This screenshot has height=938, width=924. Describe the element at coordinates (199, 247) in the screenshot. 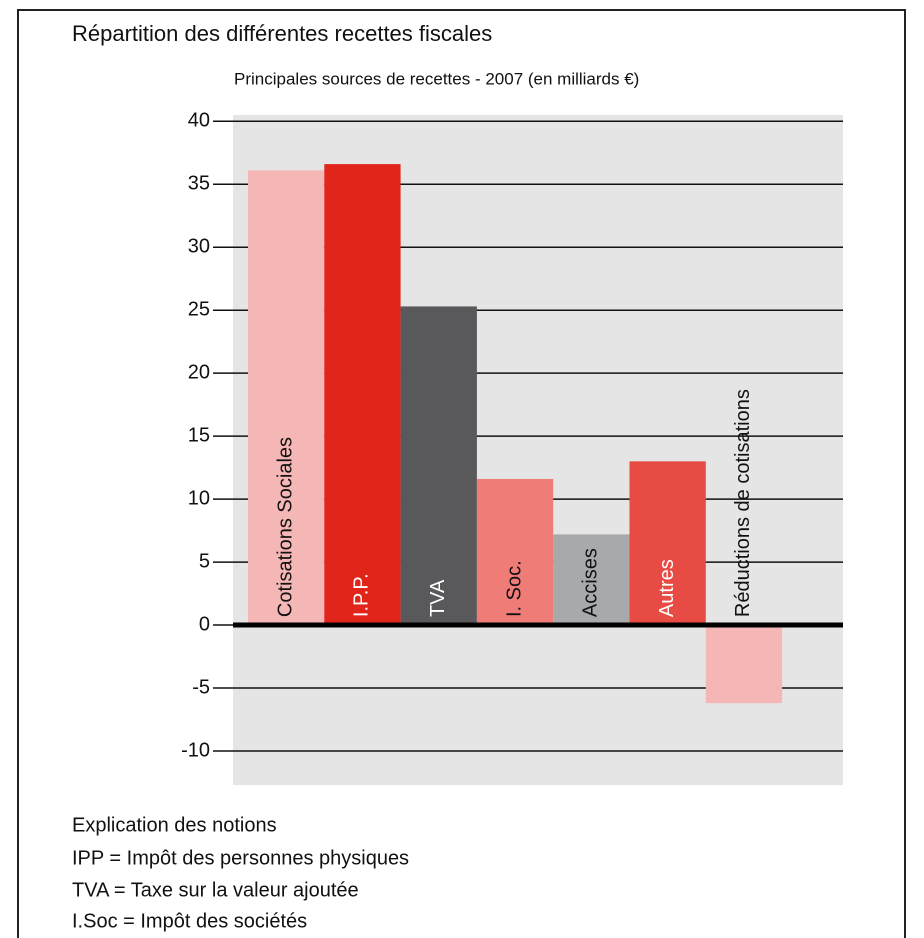

I see `y-tick-label: 30` at that location.